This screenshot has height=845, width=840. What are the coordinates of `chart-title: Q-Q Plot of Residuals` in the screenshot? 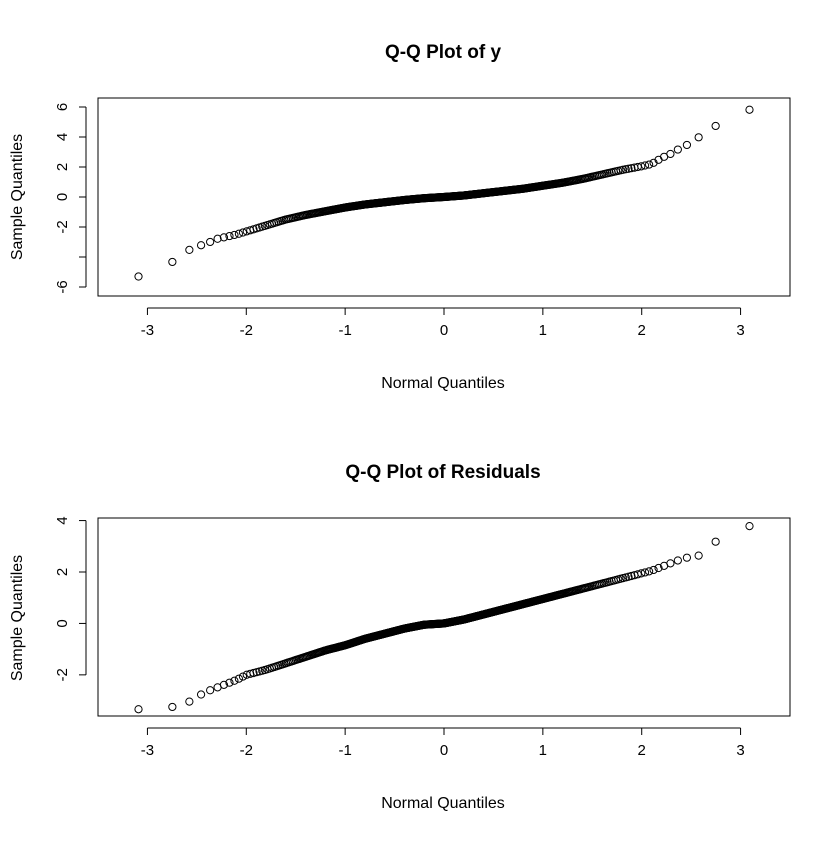 It's located at (442, 472).